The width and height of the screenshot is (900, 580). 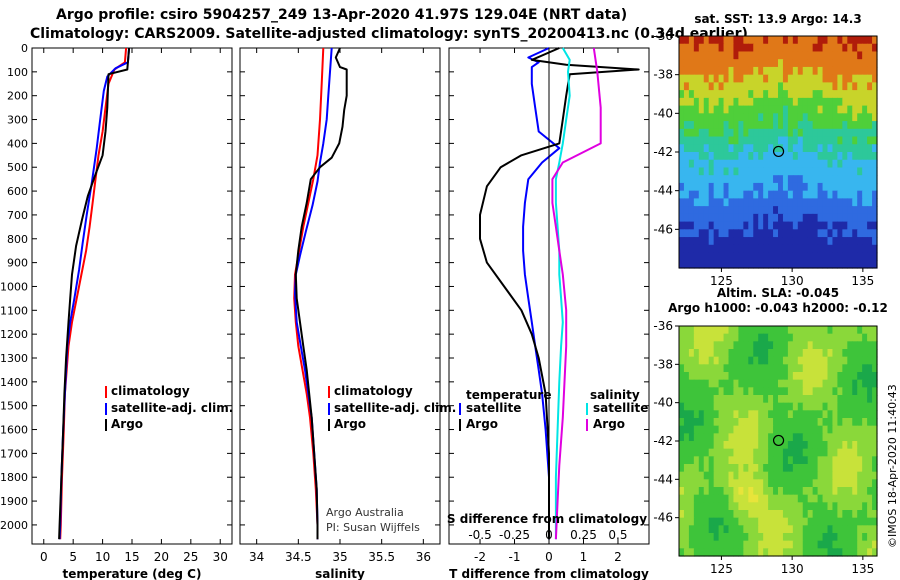 What do you see at coordinates (14, 358) in the screenshot?
I see `y-tick-label: 1300` at bounding box center [14, 358].